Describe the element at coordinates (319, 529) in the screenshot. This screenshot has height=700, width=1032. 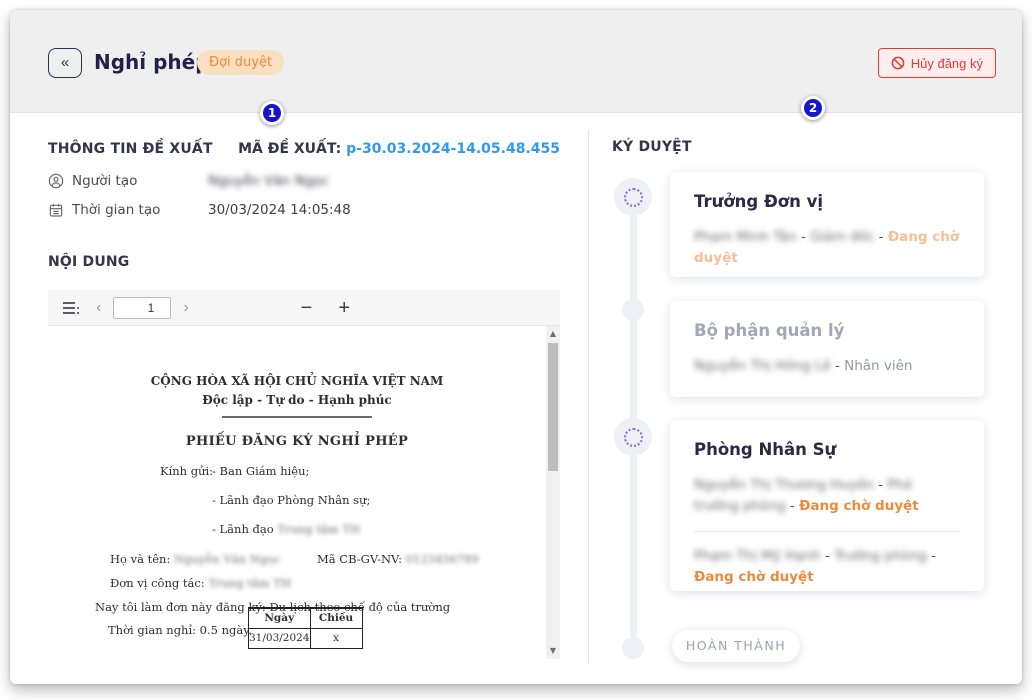
I see `doc-recipient-3-redacted: Trung tâm TH` at that location.